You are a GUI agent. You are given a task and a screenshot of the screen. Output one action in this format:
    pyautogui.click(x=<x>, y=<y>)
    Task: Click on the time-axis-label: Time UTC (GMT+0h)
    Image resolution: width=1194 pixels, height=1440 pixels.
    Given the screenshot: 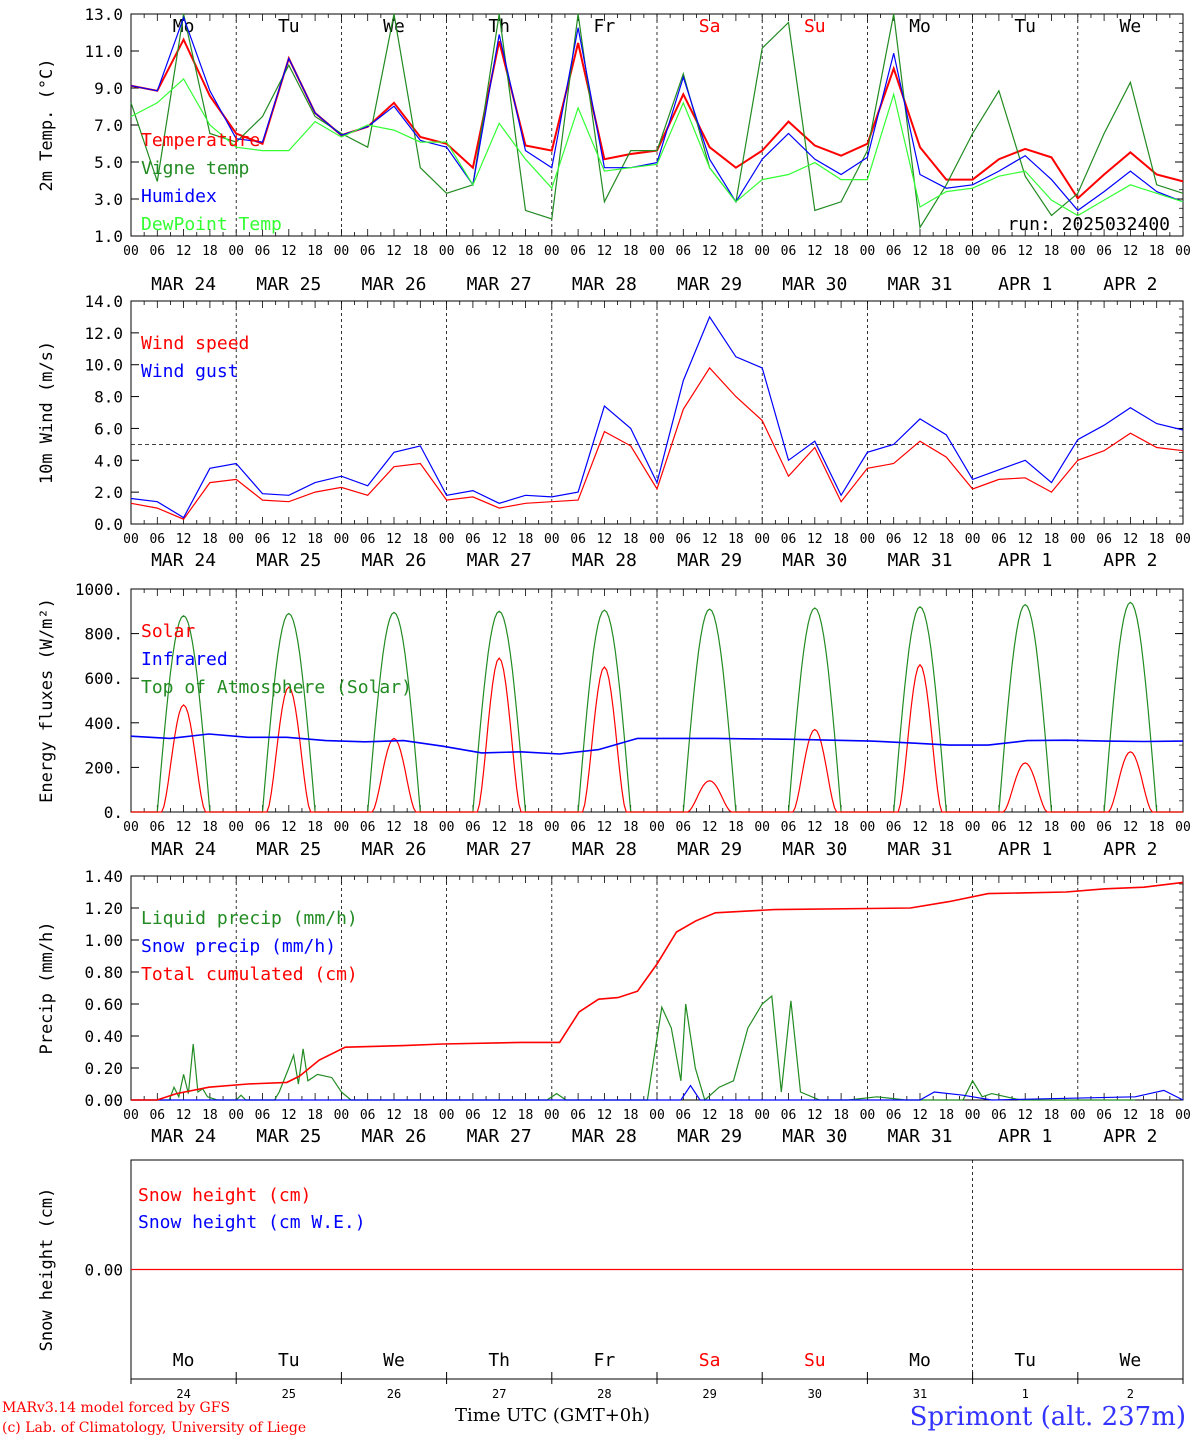 What is the action you would take?
    pyautogui.click(x=552, y=1415)
    